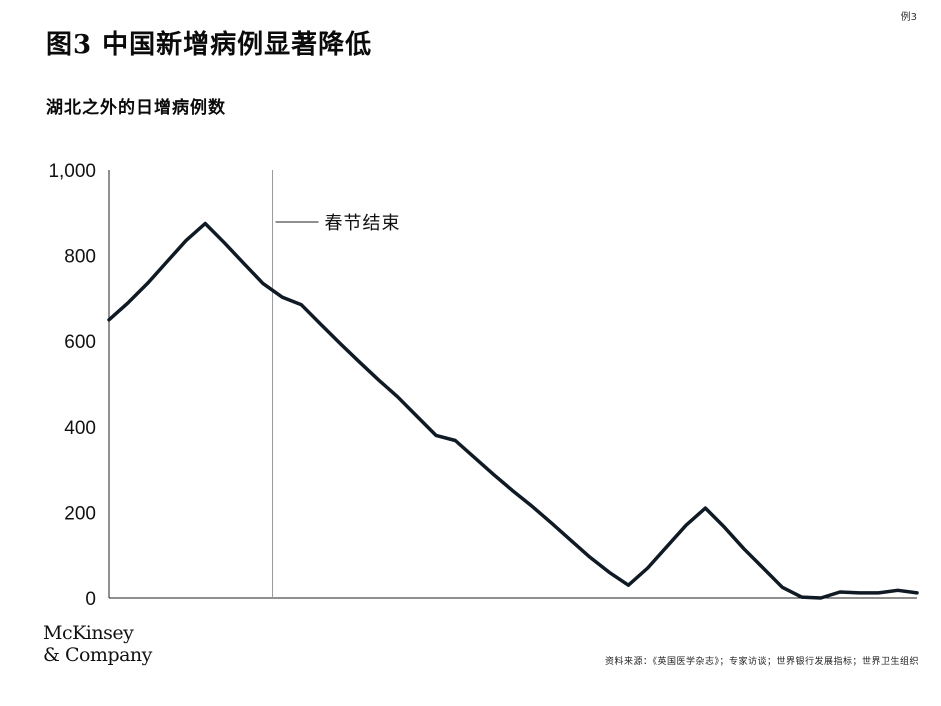 This screenshot has height=706, width=941. What do you see at coordinates (97, 655) in the screenshot?
I see `logo-line-2: & Company` at bounding box center [97, 655].